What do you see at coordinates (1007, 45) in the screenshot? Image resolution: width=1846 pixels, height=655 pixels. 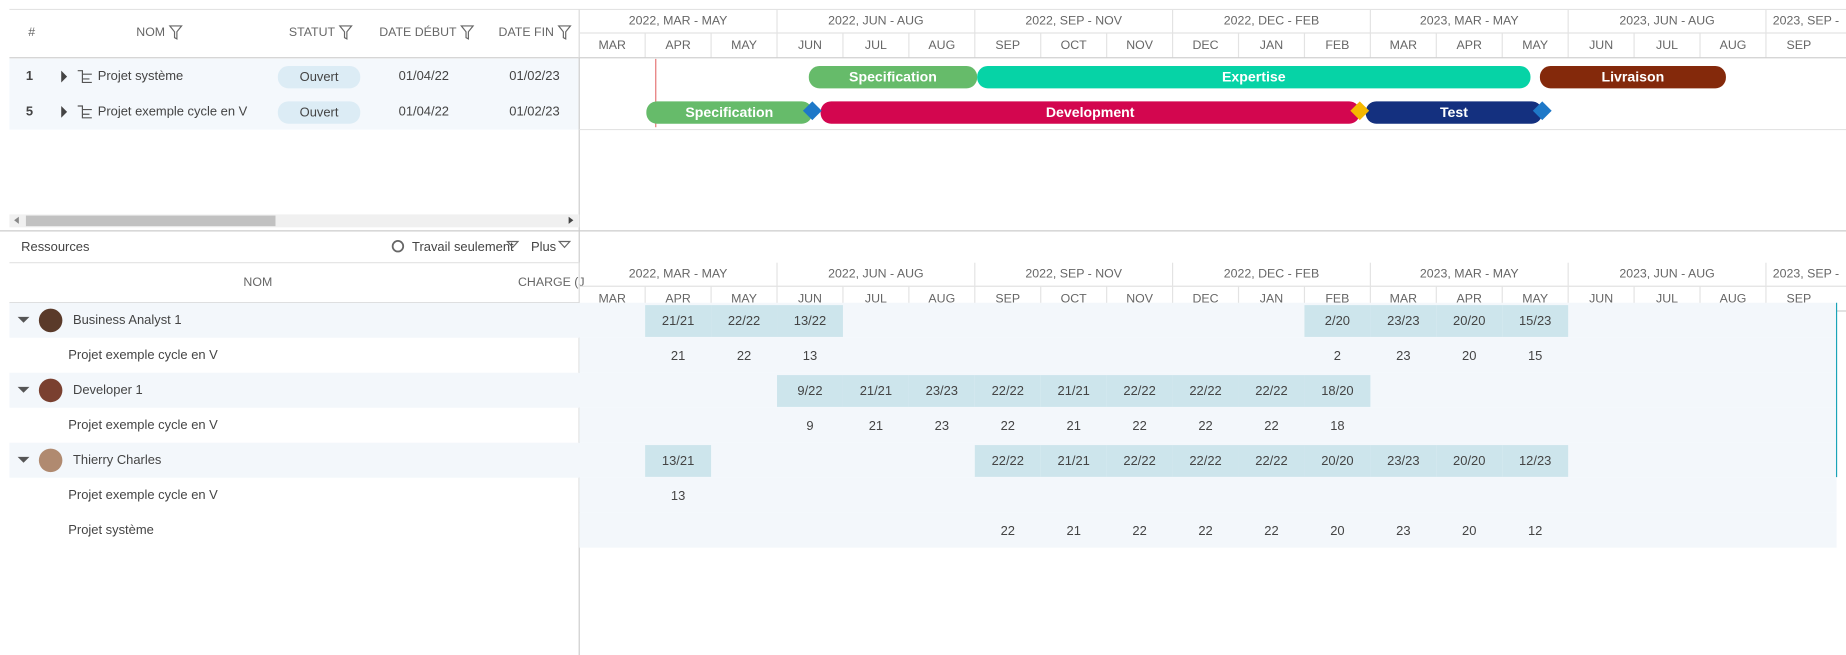 I see `month-label: SEP` at bounding box center [1007, 45].